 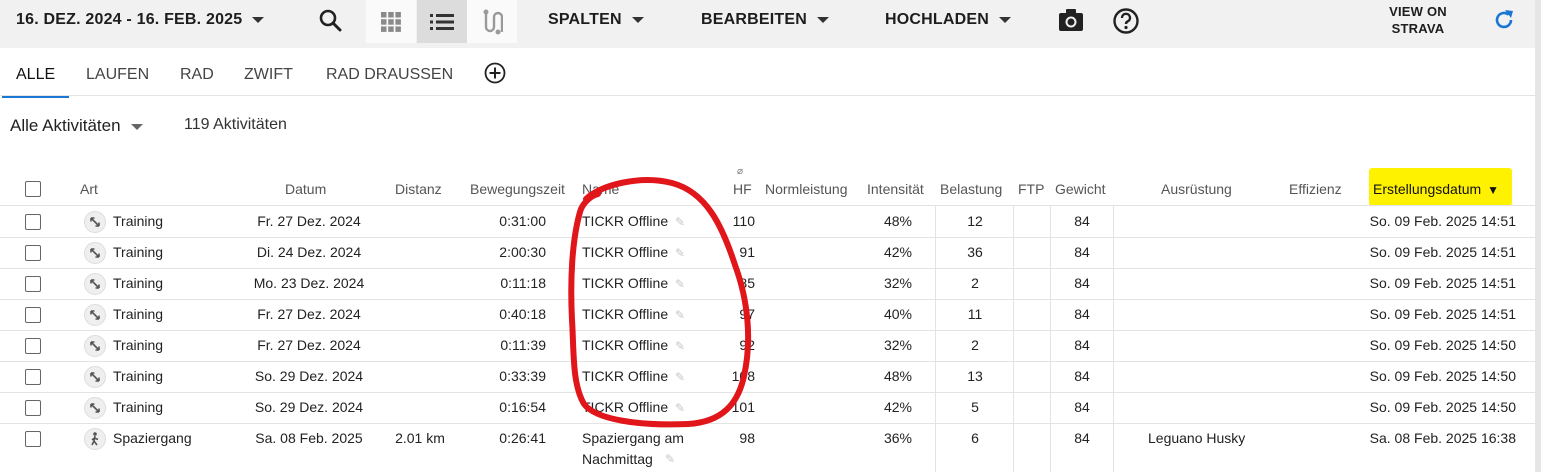 What do you see at coordinates (1071, 20) in the screenshot?
I see `camera-icon` at bounding box center [1071, 20].